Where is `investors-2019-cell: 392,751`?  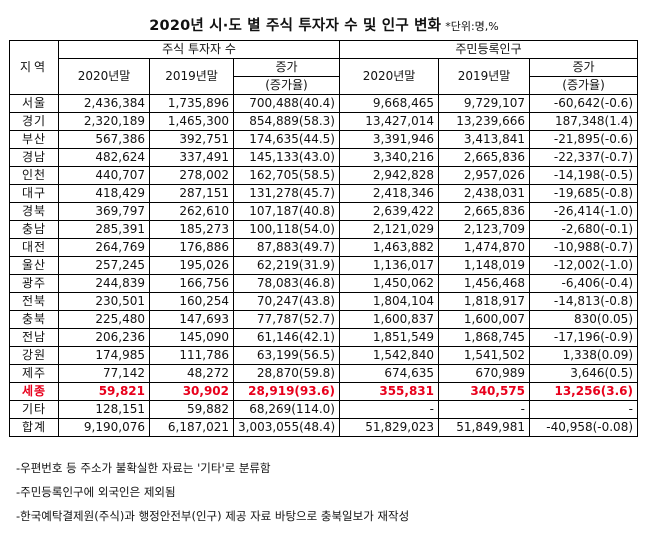 investors-2019-cell: 392,751 is located at coordinates (191, 139).